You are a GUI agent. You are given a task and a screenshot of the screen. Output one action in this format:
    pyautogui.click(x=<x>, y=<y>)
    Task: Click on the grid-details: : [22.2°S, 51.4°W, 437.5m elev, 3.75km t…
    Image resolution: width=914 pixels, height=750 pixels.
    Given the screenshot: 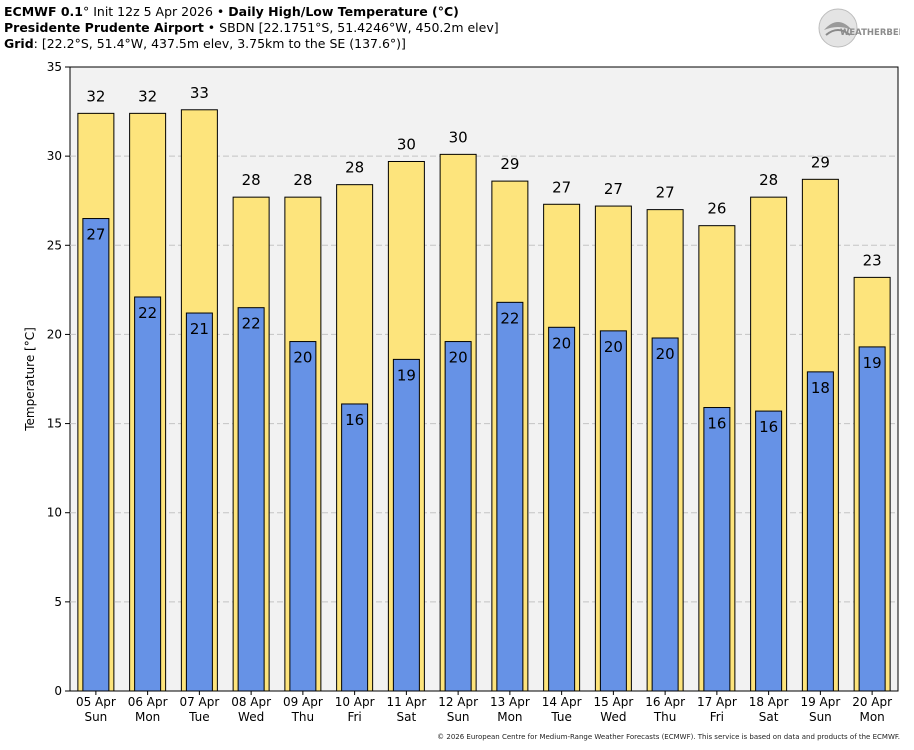 What is the action you would take?
    pyautogui.click(x=219, y=43)
    